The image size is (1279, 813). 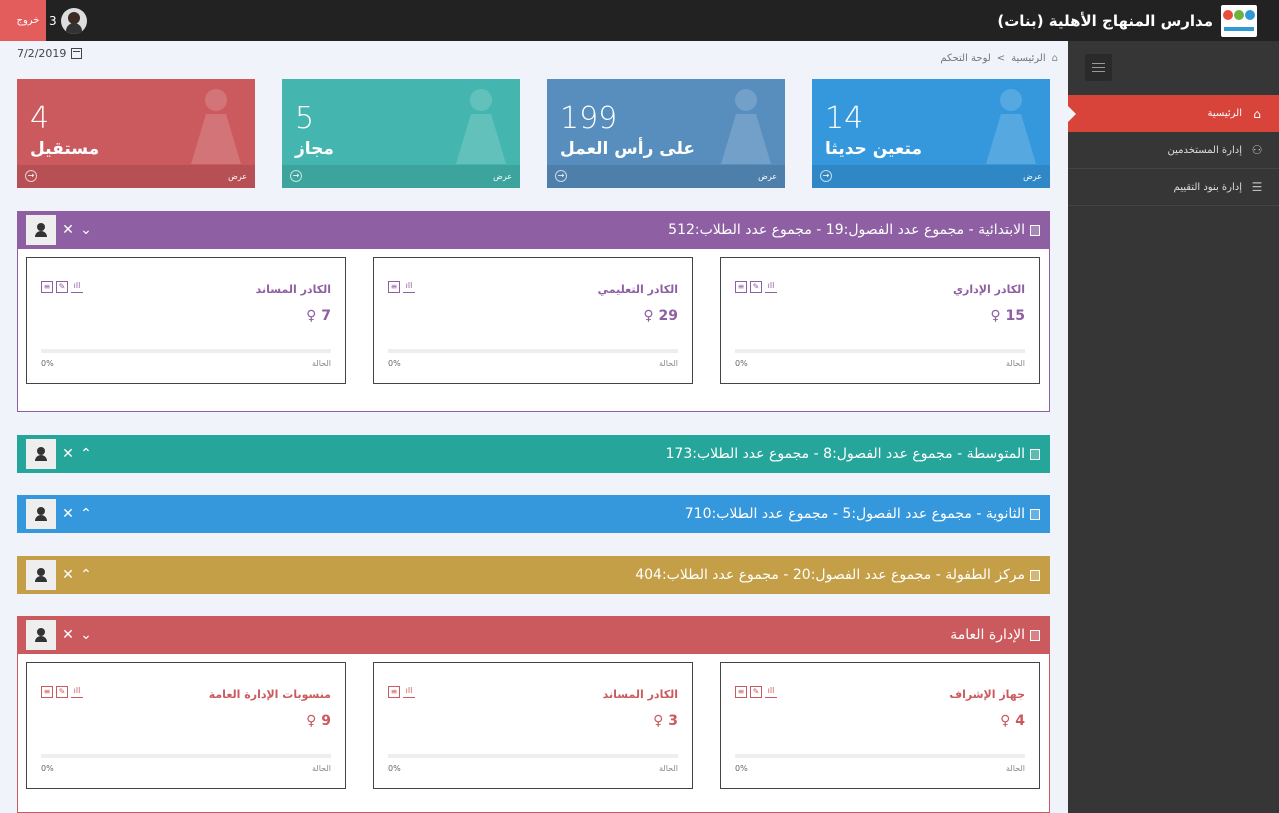 I want to click on card-actions: ≡ ıll, so click(x=401, y=287).